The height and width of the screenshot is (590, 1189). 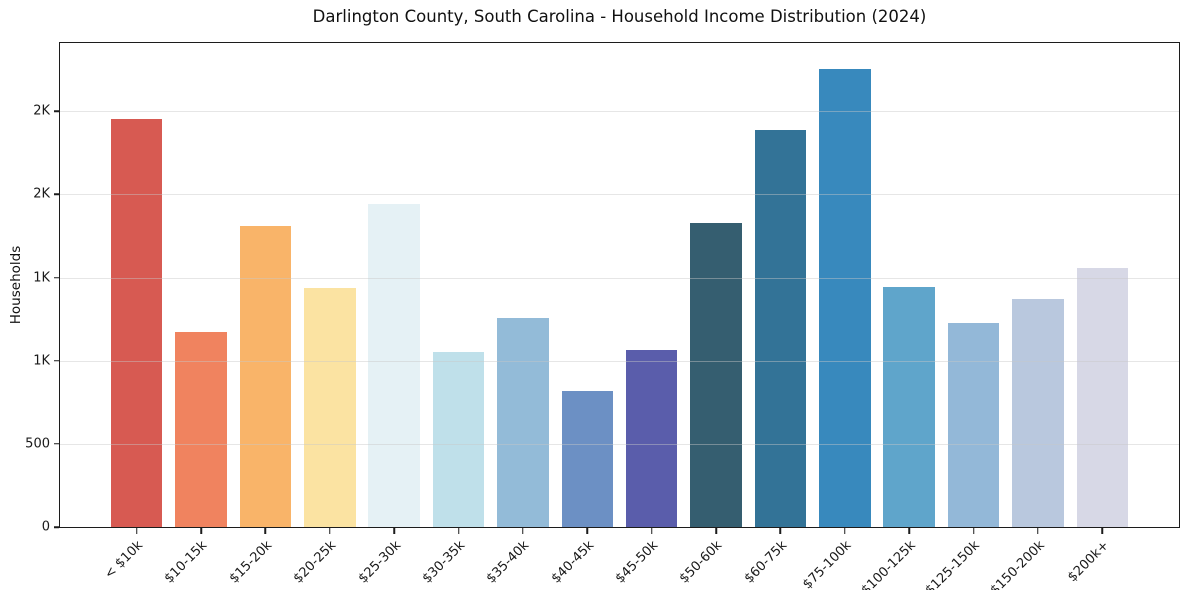 I want to click on bar-$35-40k, so click(x=523, y=422).